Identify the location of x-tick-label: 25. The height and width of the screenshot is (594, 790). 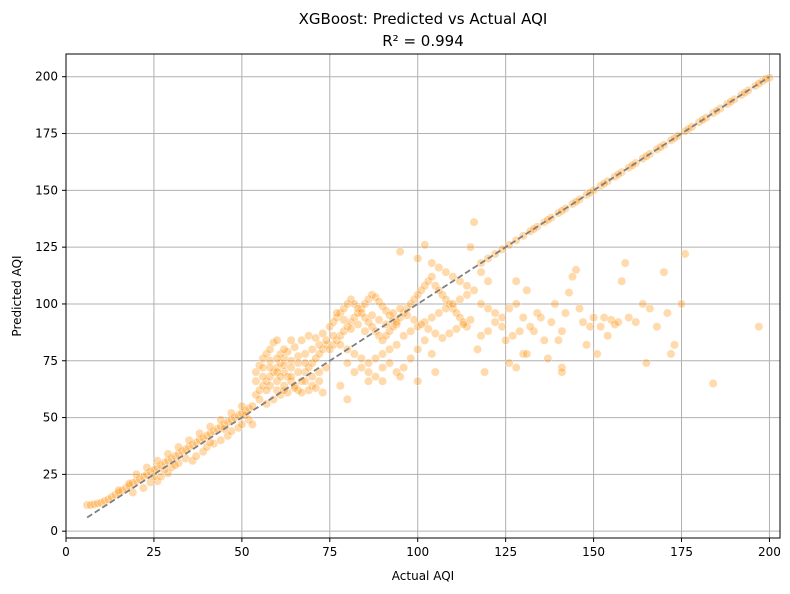
(153, 552).